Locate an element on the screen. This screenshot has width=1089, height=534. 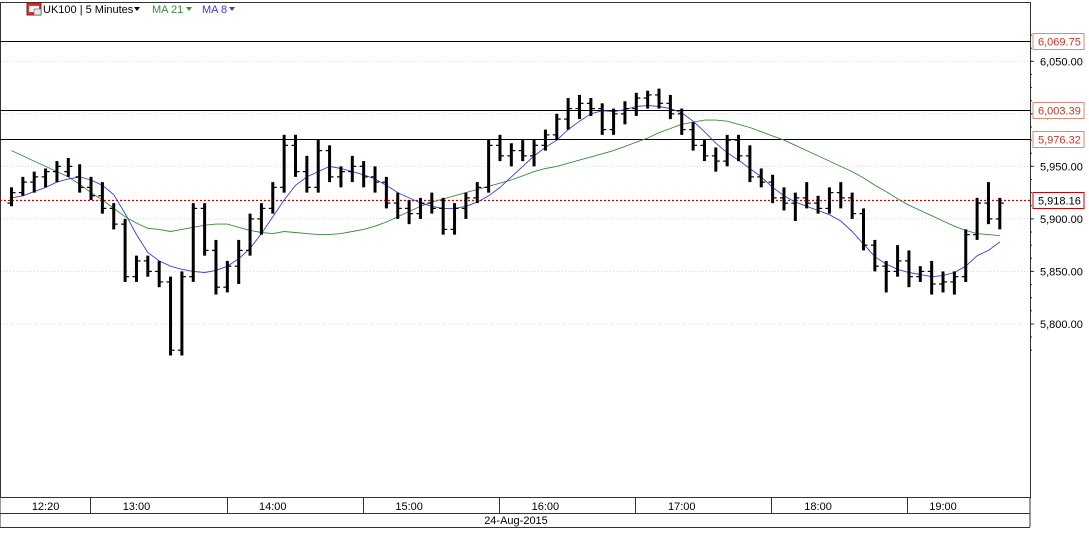
price-label-text: 5,918.16 is located at coordinates (1059, 202).